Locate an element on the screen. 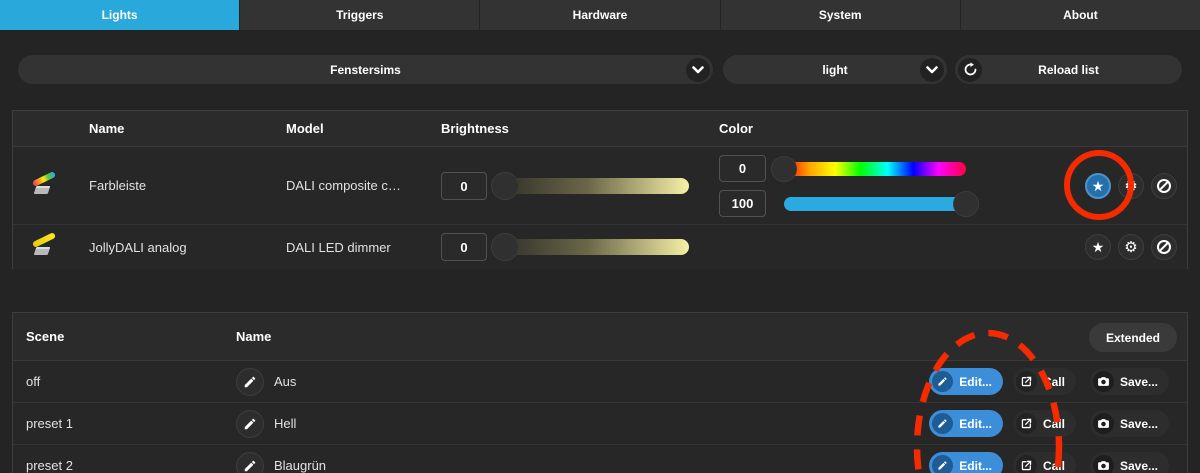  color-led-strip-icon is located at coordinates (45, 185).